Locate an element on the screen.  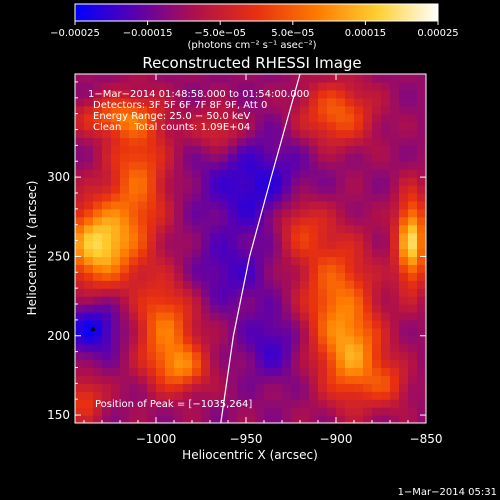
info-energy-range: Energy Range: 25.0 − 50.0 keV is located at coordinates (171, 116).